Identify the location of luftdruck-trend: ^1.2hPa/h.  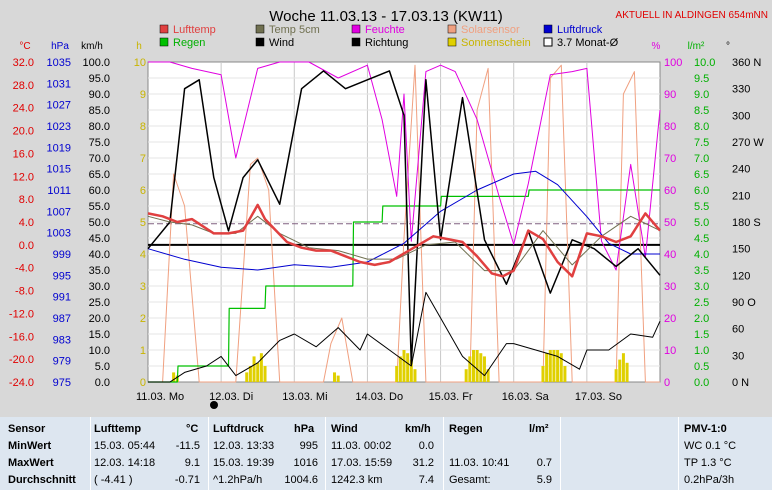
(238, 480).